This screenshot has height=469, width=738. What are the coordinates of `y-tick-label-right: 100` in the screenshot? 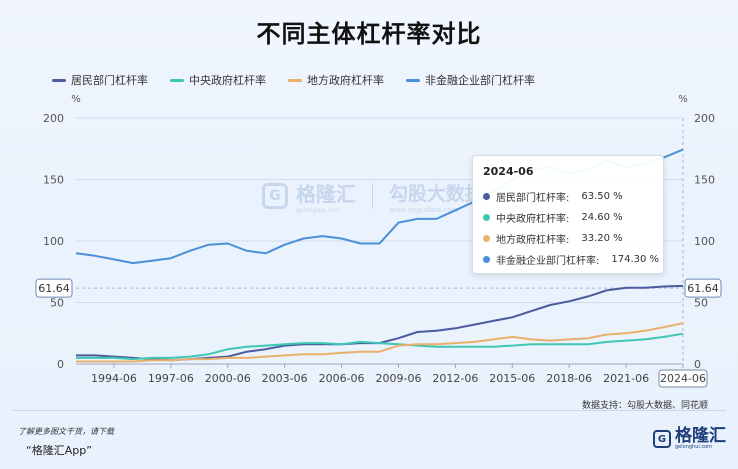 It's located at (704, 241).